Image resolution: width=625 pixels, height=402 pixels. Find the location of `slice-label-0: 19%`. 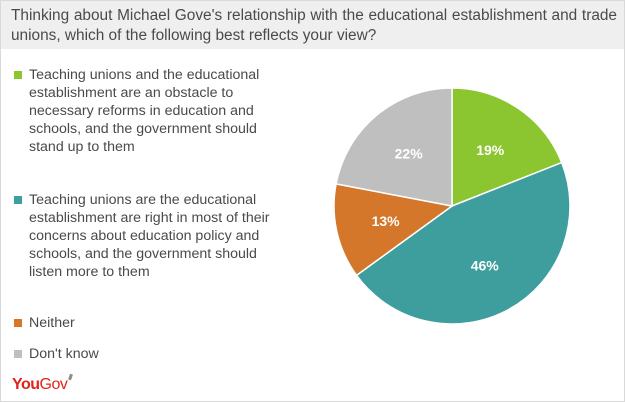

slice-label-0: 19% is located at coordinates (490, 150).